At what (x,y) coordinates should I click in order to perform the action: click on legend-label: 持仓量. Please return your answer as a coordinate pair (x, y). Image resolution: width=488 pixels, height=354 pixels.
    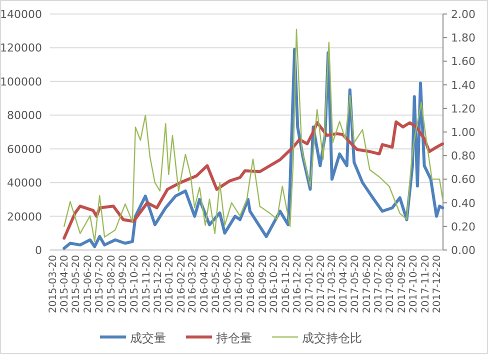
    Looking at the image, I should click on (234, 338).